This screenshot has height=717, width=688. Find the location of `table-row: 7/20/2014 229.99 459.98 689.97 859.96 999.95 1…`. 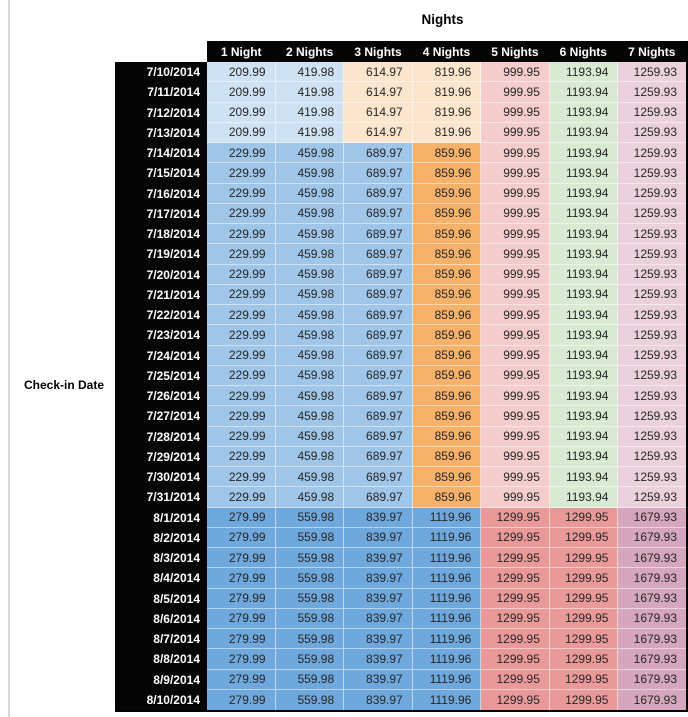

table-row: 7/20/2014 229.99 459.98 689.97 859.96 999.95 1… is located at coordinates (401, 274).